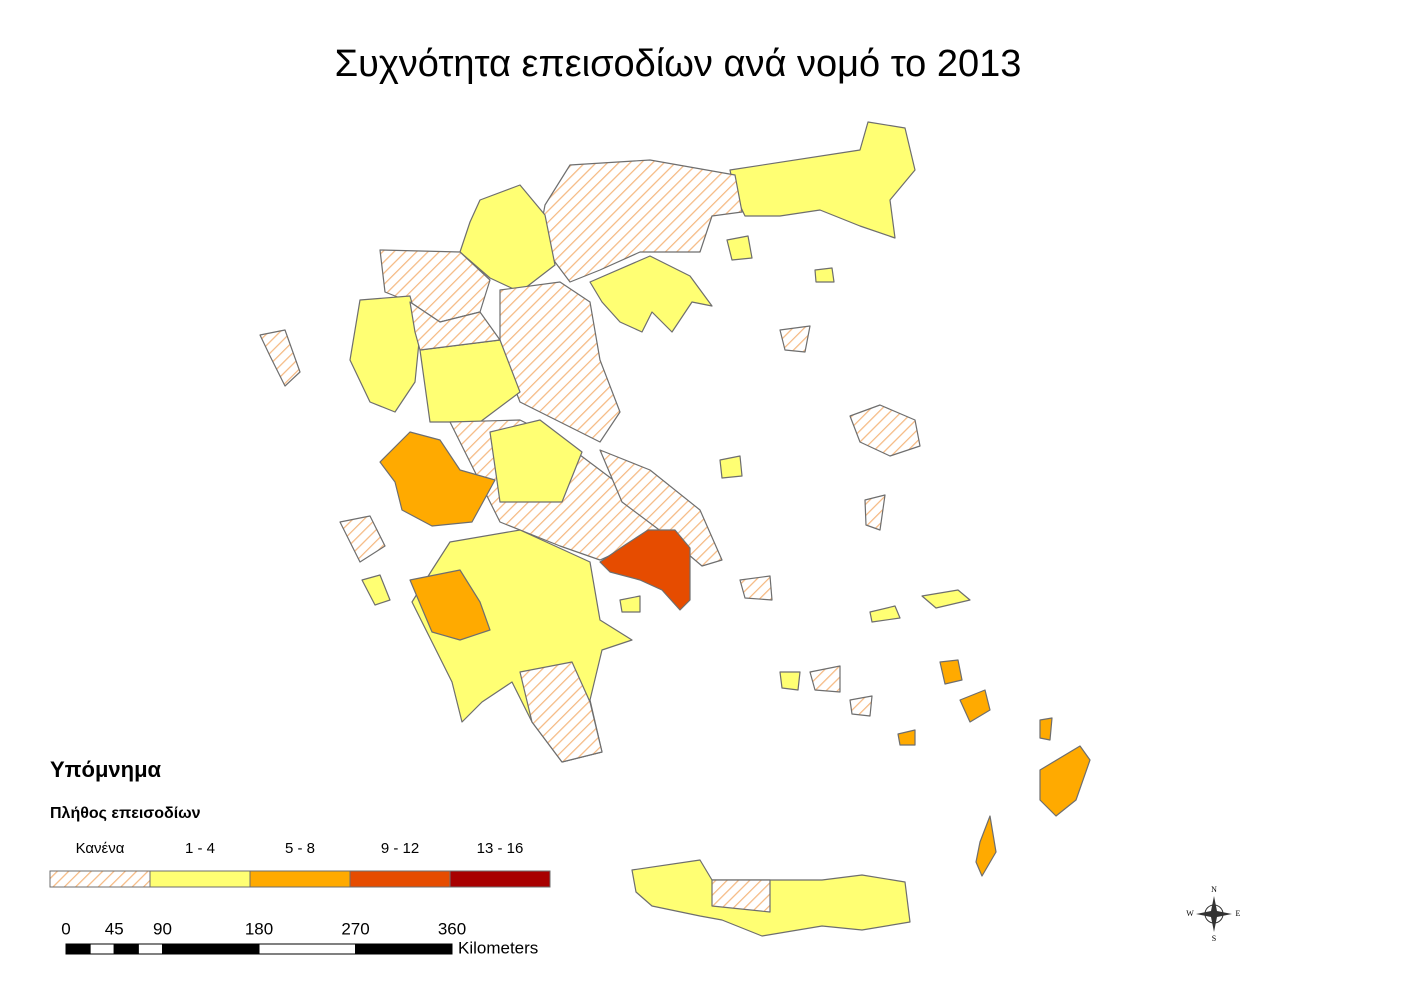 The width and height of the screenshot is (1404, 993). I want to click on compass-e: E, so click(1238, 913).